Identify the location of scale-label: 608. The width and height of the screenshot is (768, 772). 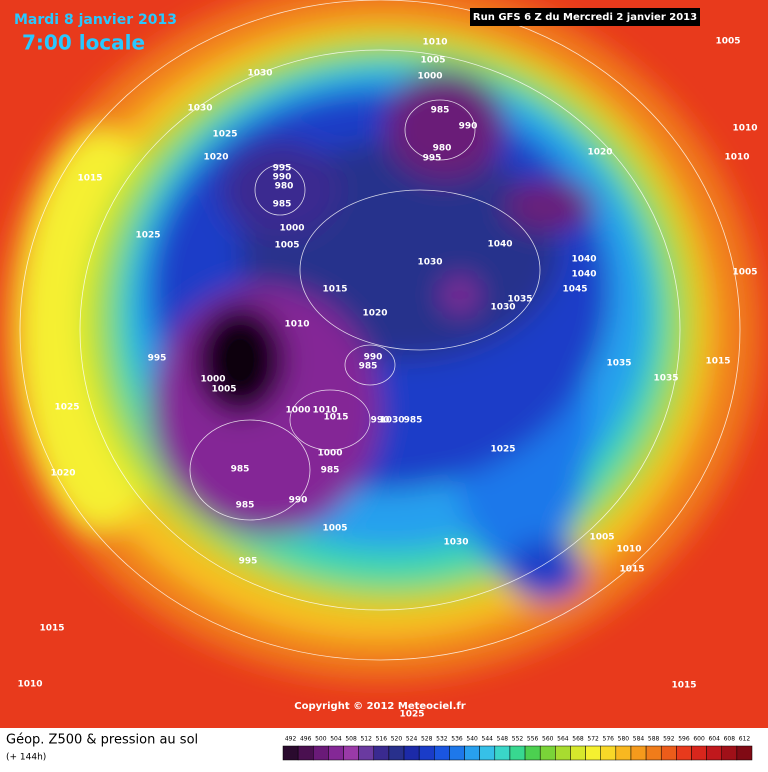
(730, 739).